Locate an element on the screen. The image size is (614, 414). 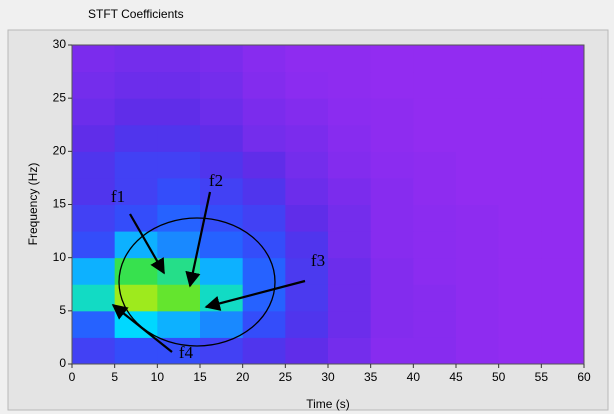
y-tick-label: 30 is located at coordinates (60, 44).